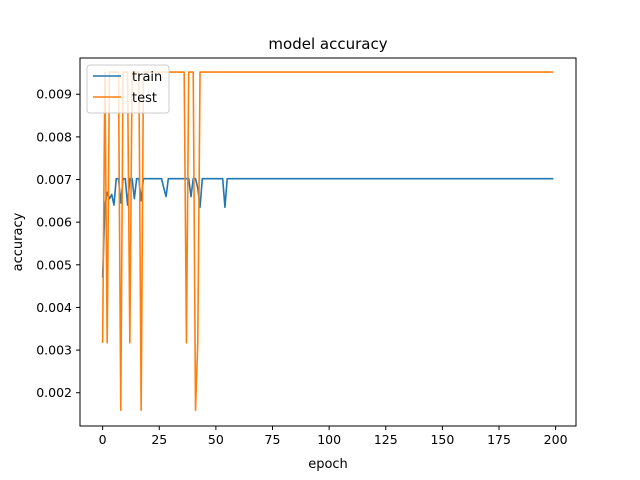  Describe the element at coordinates (54, 392) in the screenshot. I see `y-tick-label: 0.002` at that location.